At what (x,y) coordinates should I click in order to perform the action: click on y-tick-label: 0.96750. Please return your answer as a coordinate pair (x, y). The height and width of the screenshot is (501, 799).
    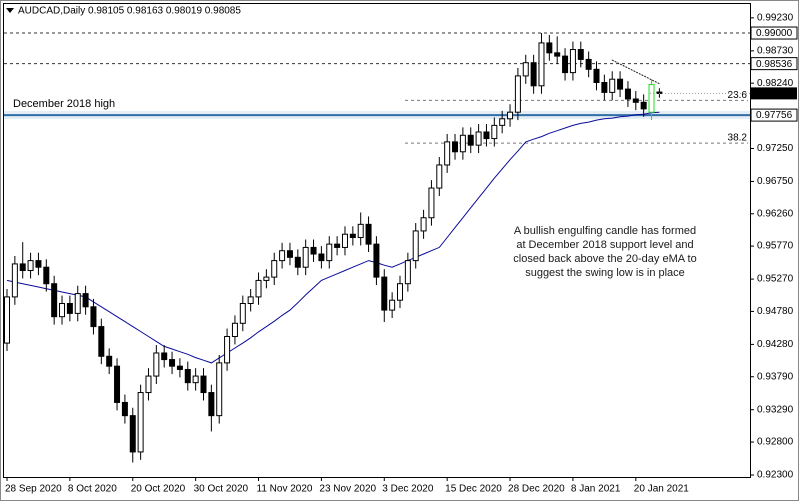
    Looking at the image, I should click on (775, 181).